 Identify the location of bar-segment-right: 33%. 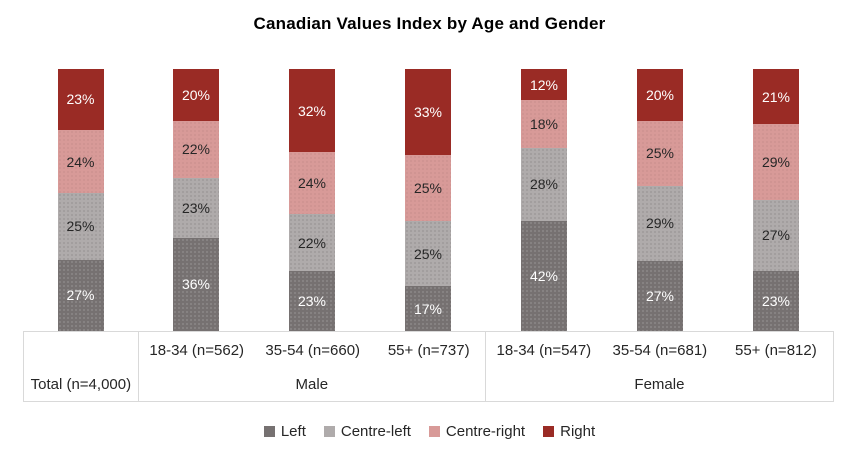
(428, 112).